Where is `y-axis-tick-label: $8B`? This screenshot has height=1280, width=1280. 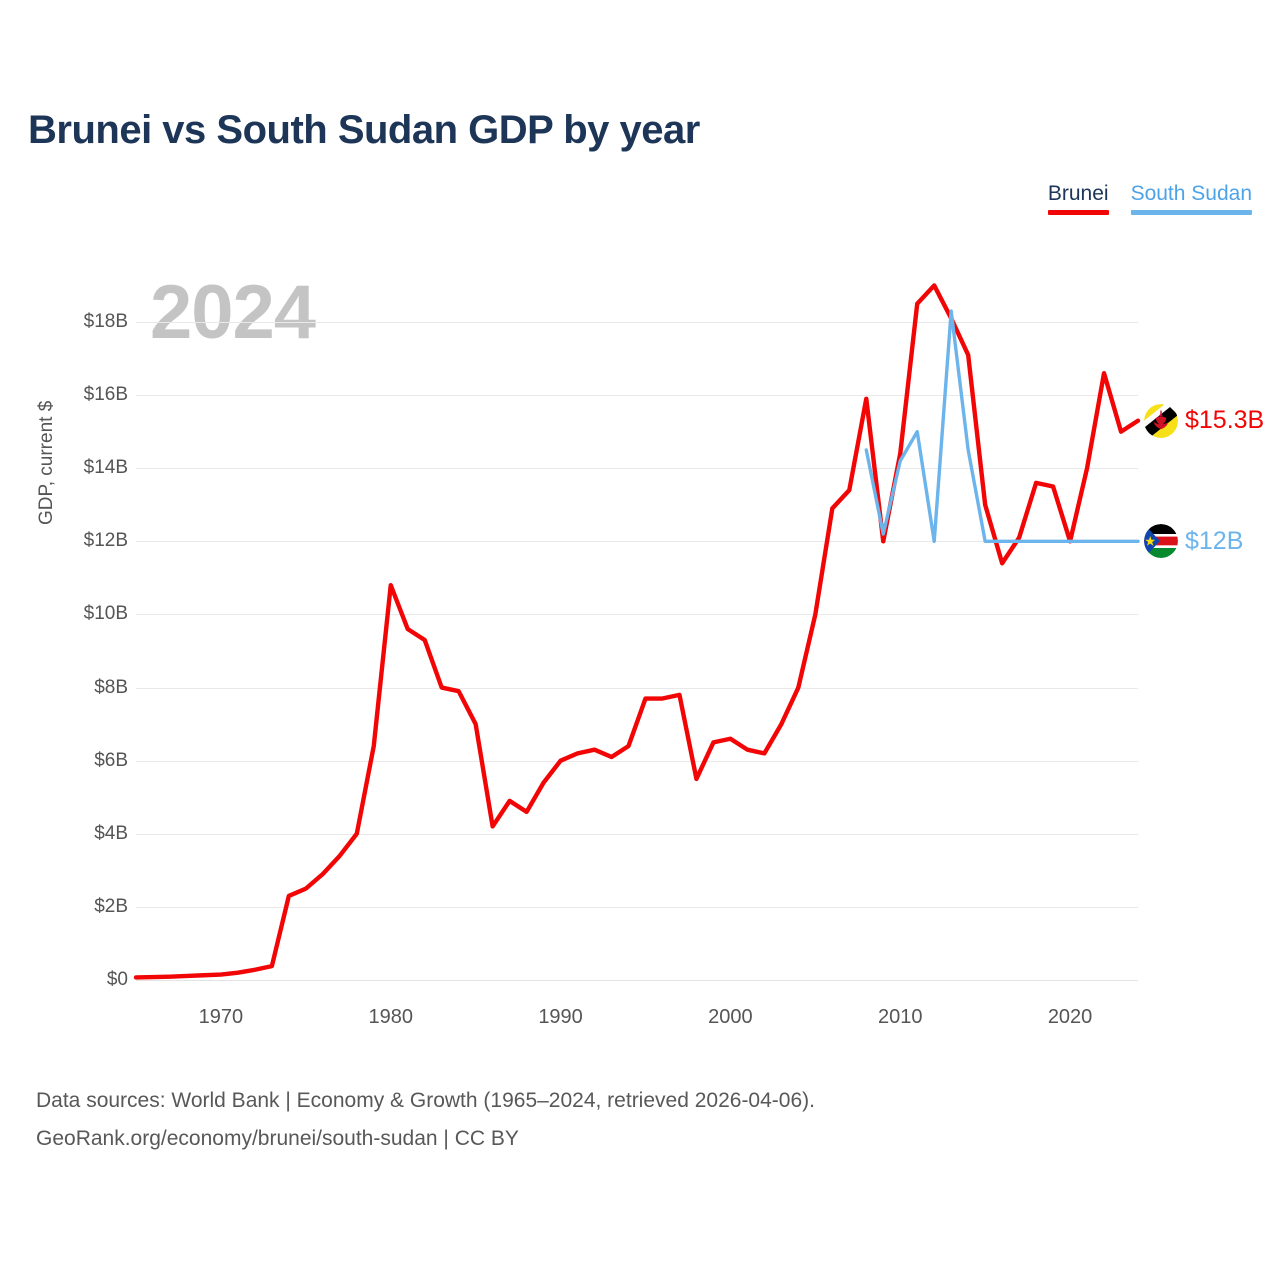
y-axis-tick-label: $8B is located at coordinates (111, 687).